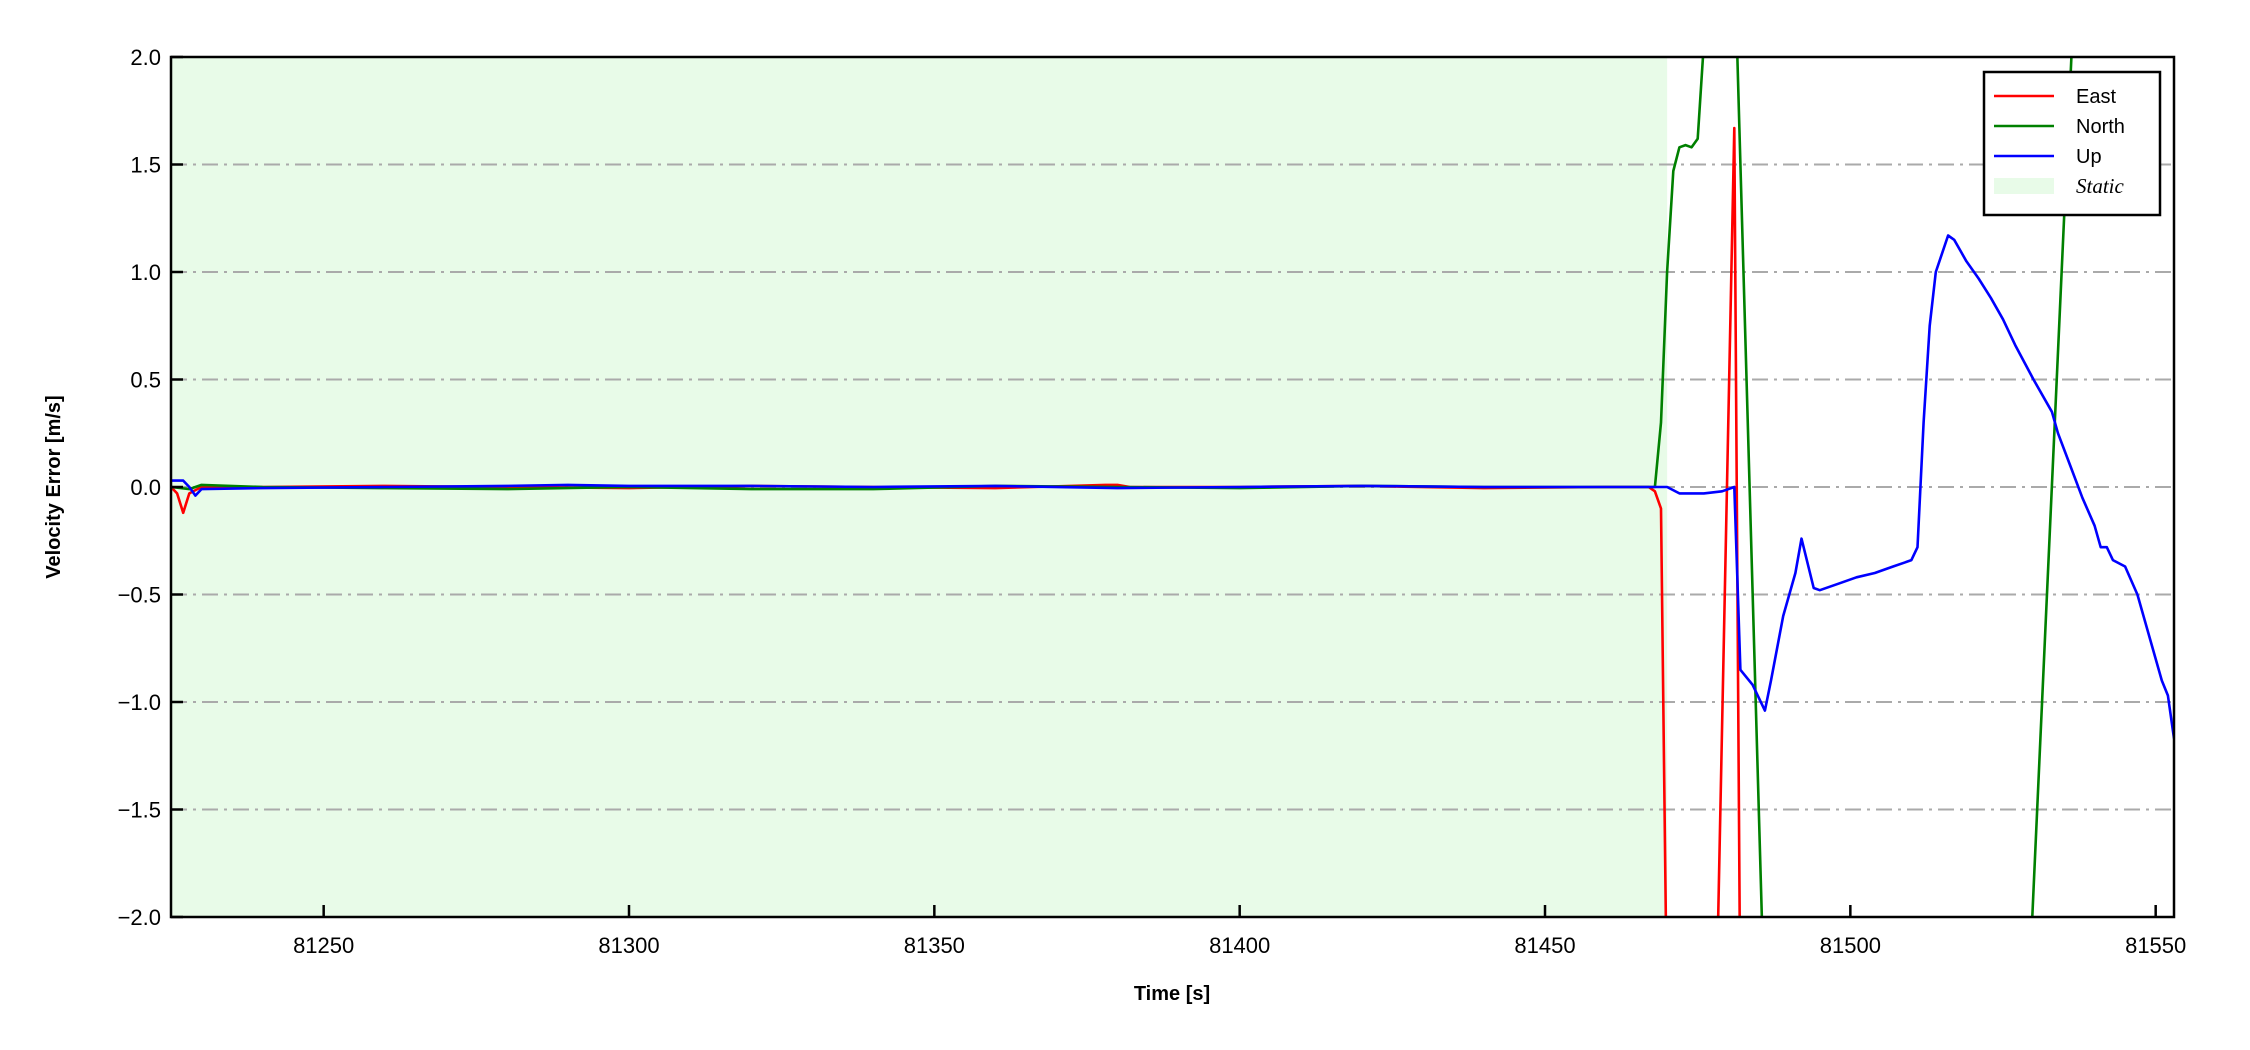  I want to click on x-tick-label: 81550, so click(2155, 945).